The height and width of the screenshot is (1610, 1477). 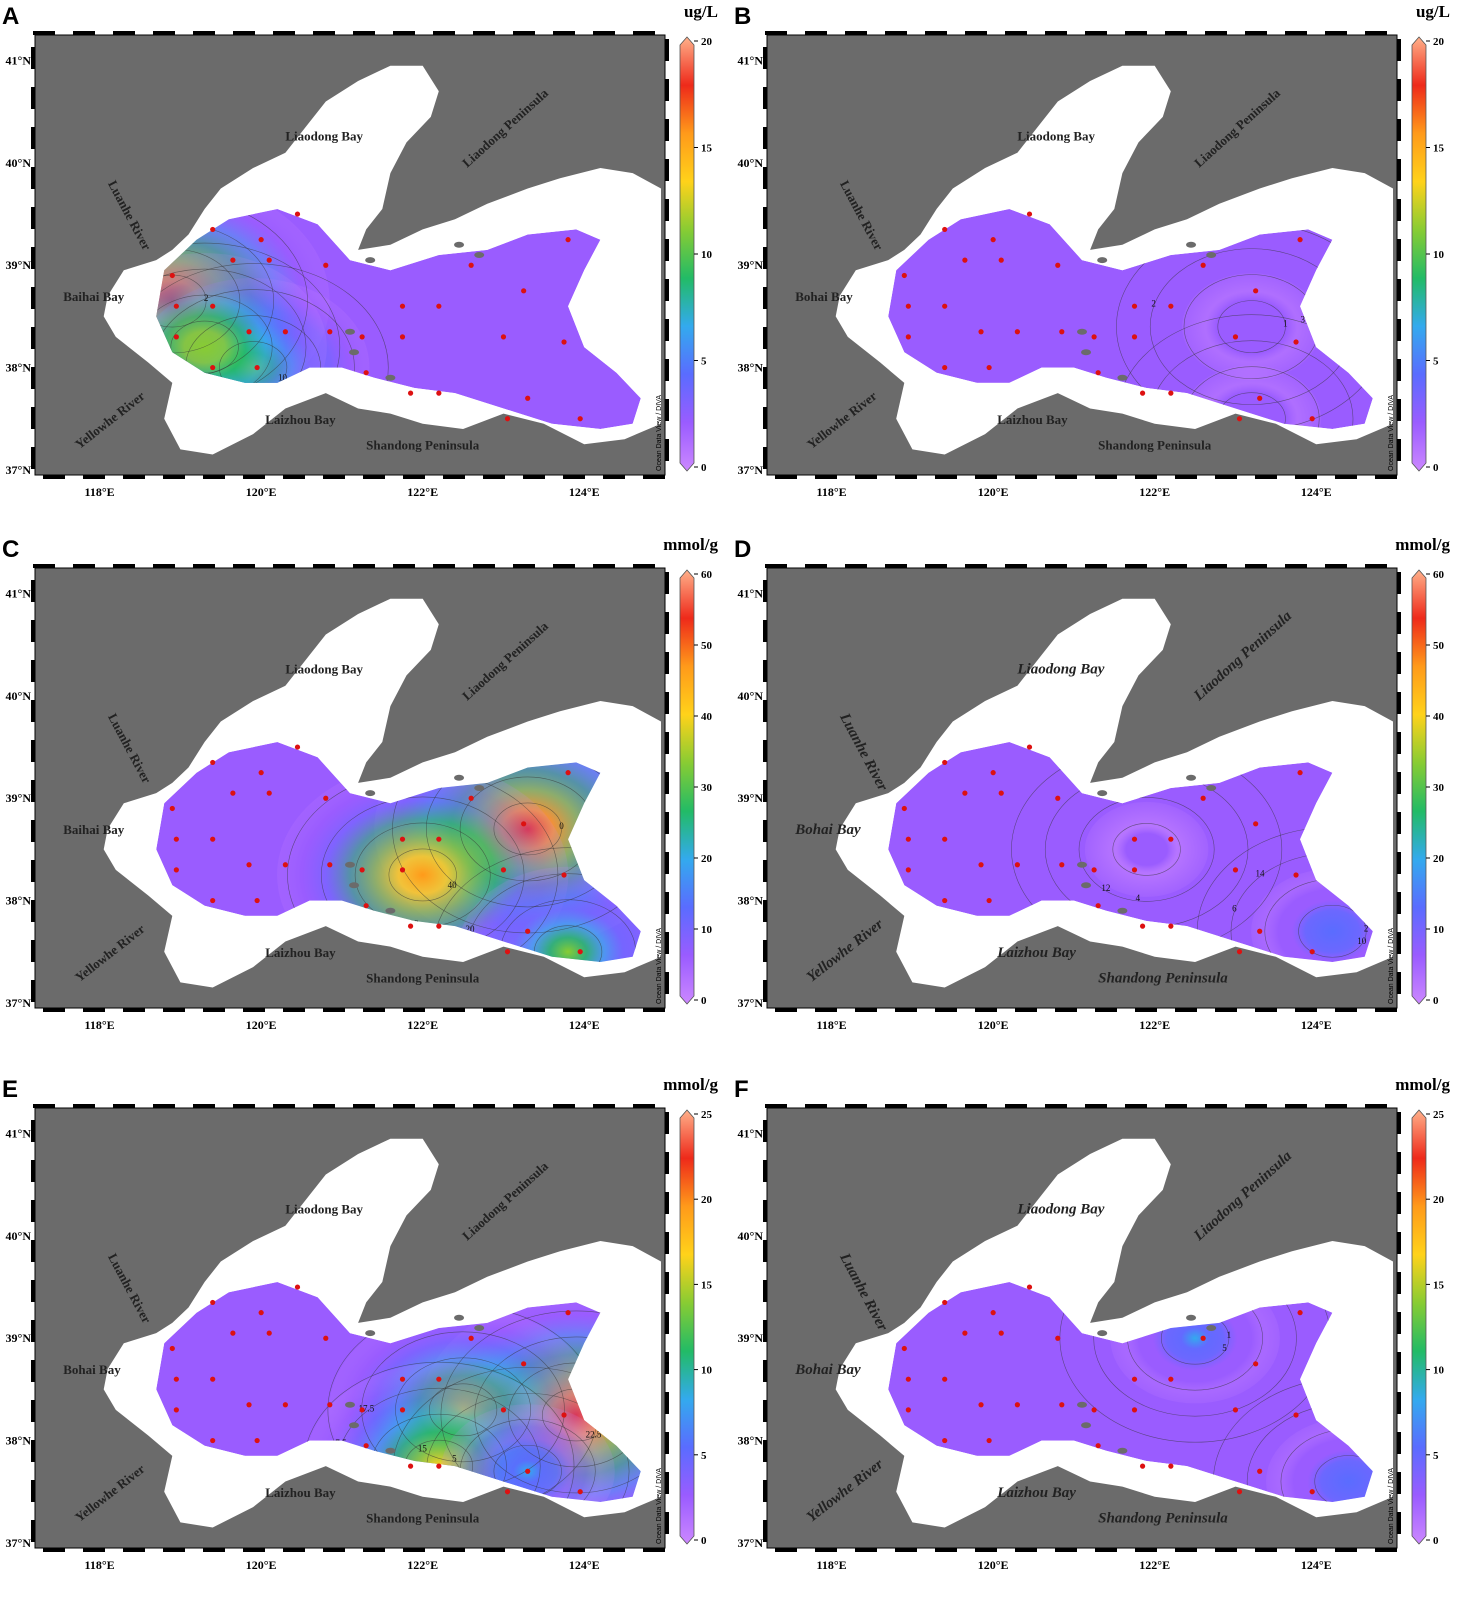 What do you see at coordinates (742, 16) in the screenshot?
I see `panel-label: B` at bounding box center [742, 16].